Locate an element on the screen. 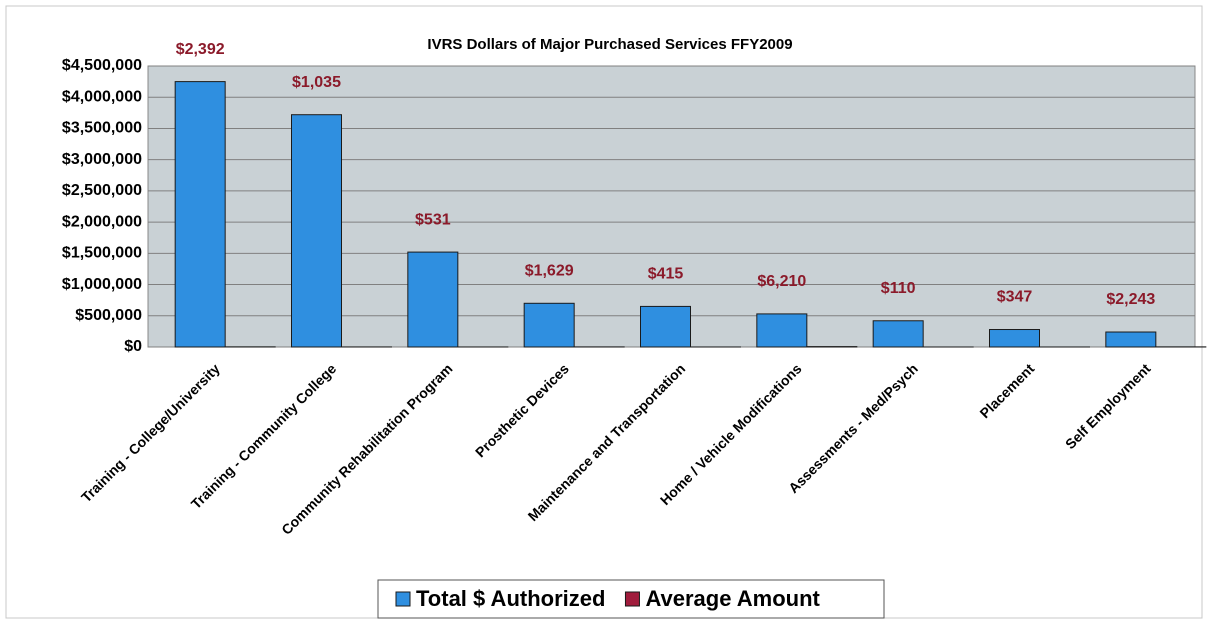 This screenshot has height=624, width=1208. legend-label: Total $ Authorized is located at coordinates (510, 598).